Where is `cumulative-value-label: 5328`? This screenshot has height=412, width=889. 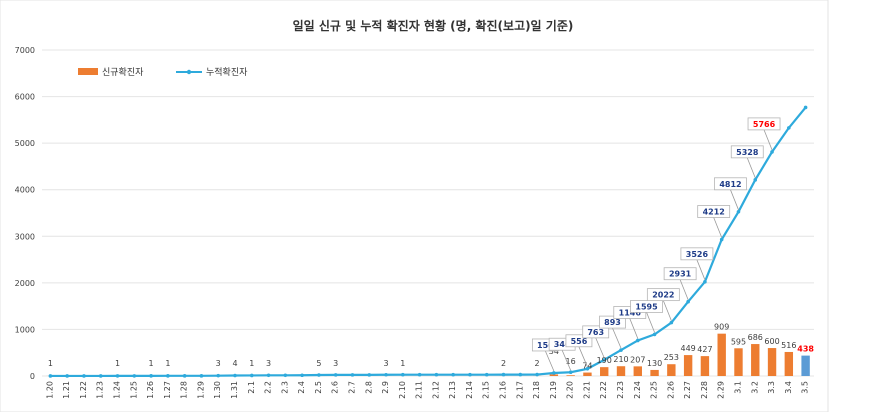 cumulative-value-label: 5328 is located at coordinates (747, 152).